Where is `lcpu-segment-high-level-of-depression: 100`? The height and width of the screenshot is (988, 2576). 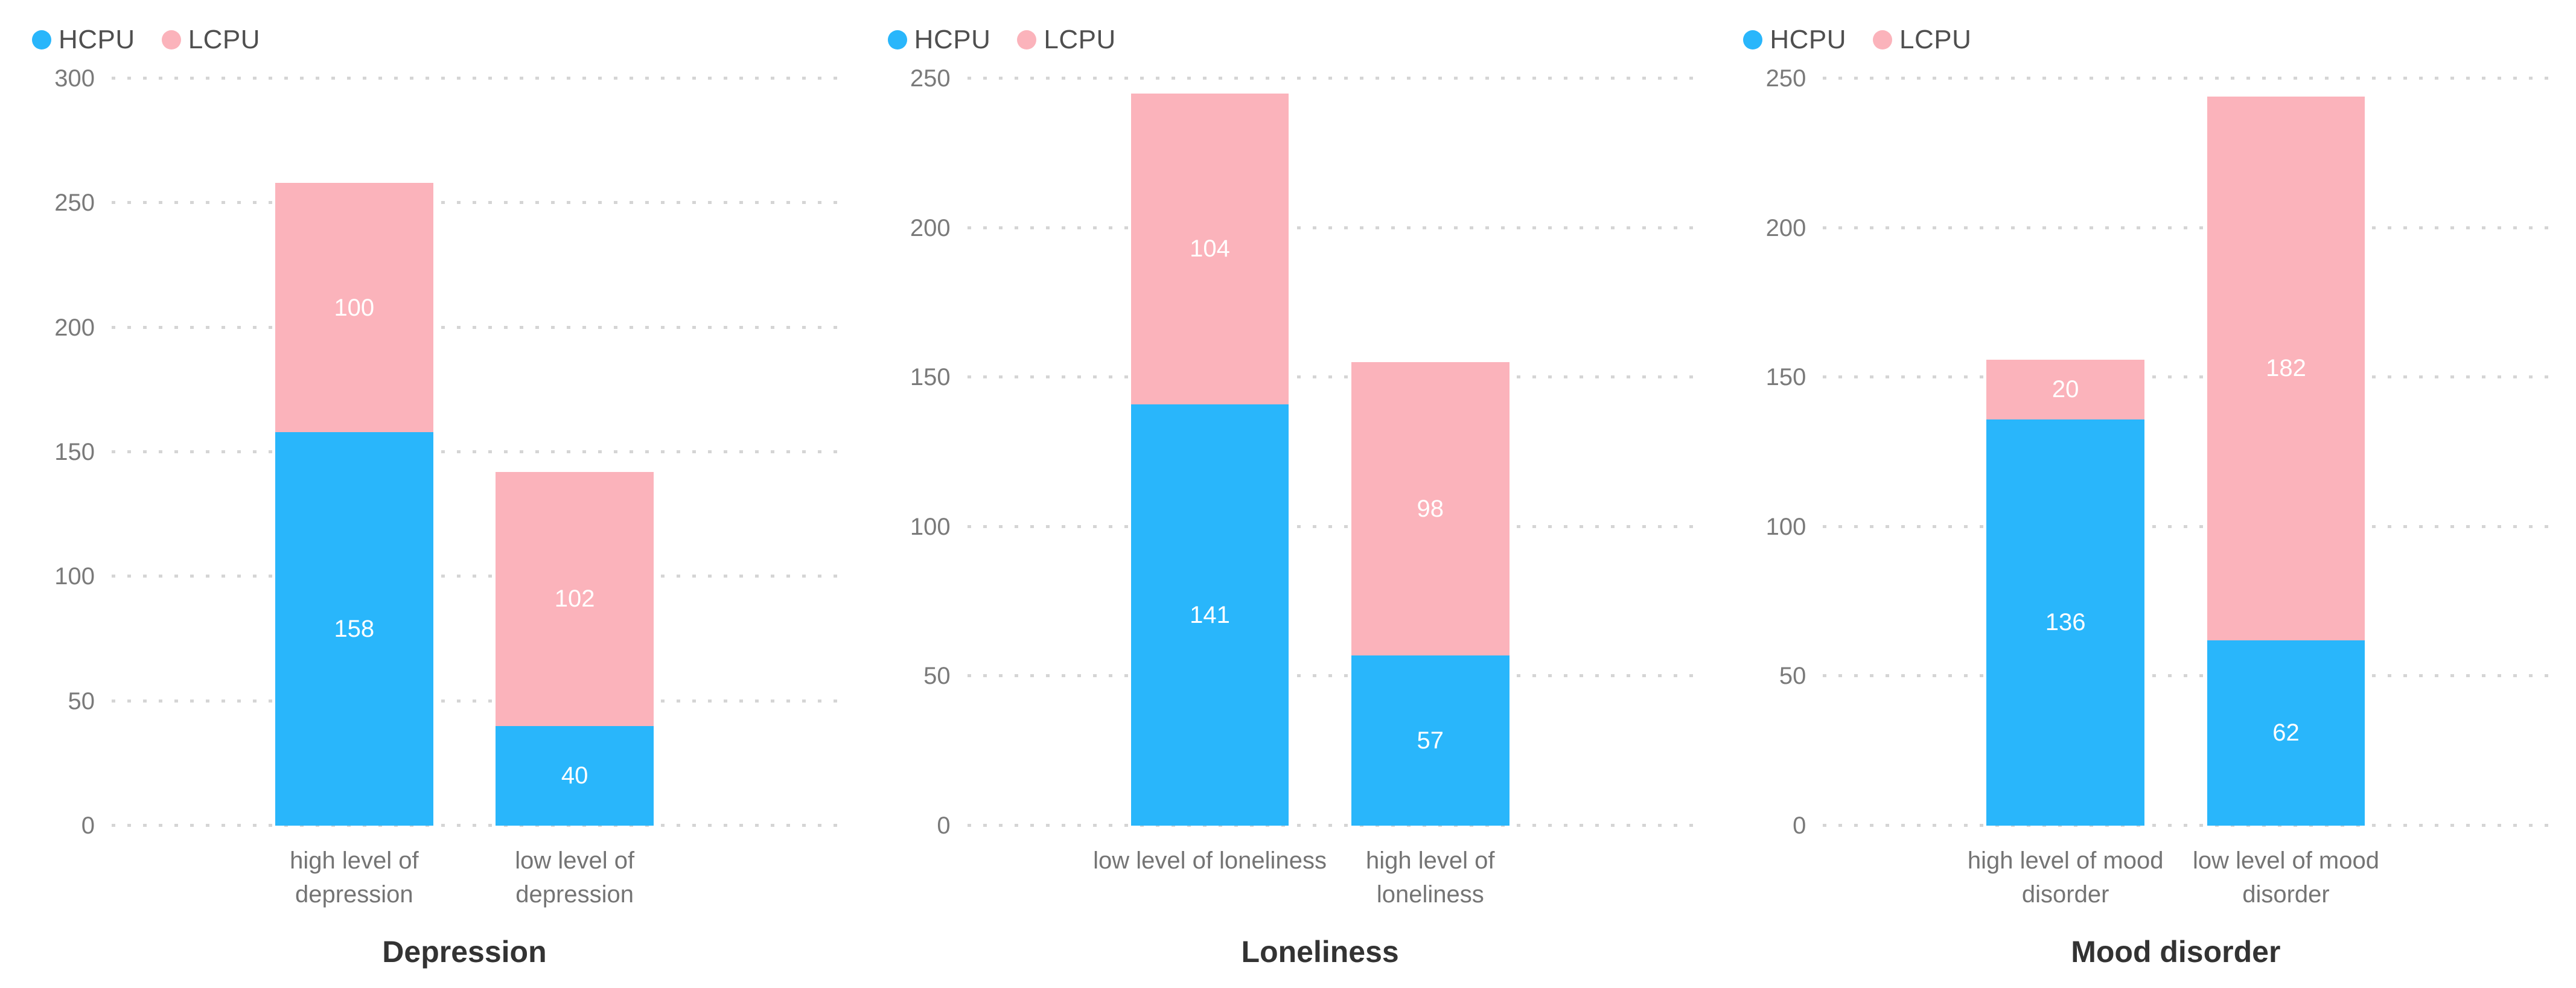 lcpu-segment-high-level-of-depression: 100 is located at coordinates (354, 307).